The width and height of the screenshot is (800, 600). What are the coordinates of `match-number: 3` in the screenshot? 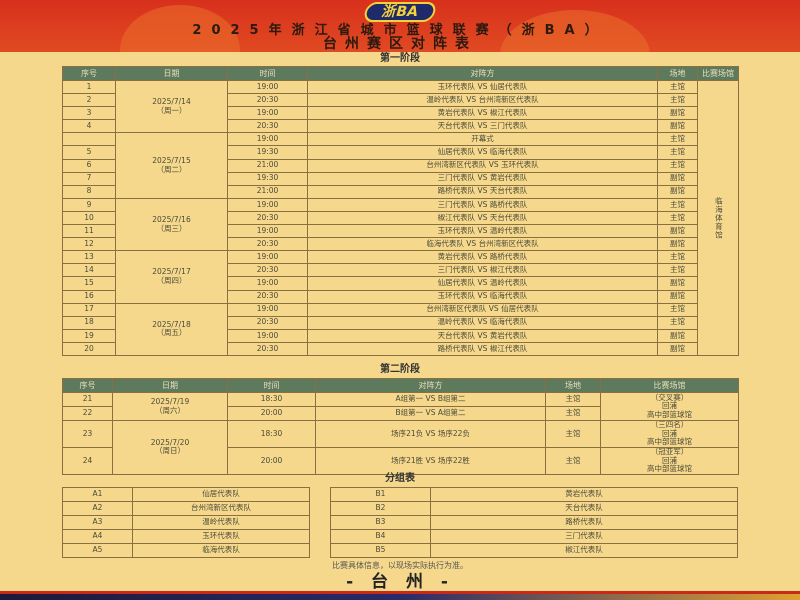 It's located at (89, 113).